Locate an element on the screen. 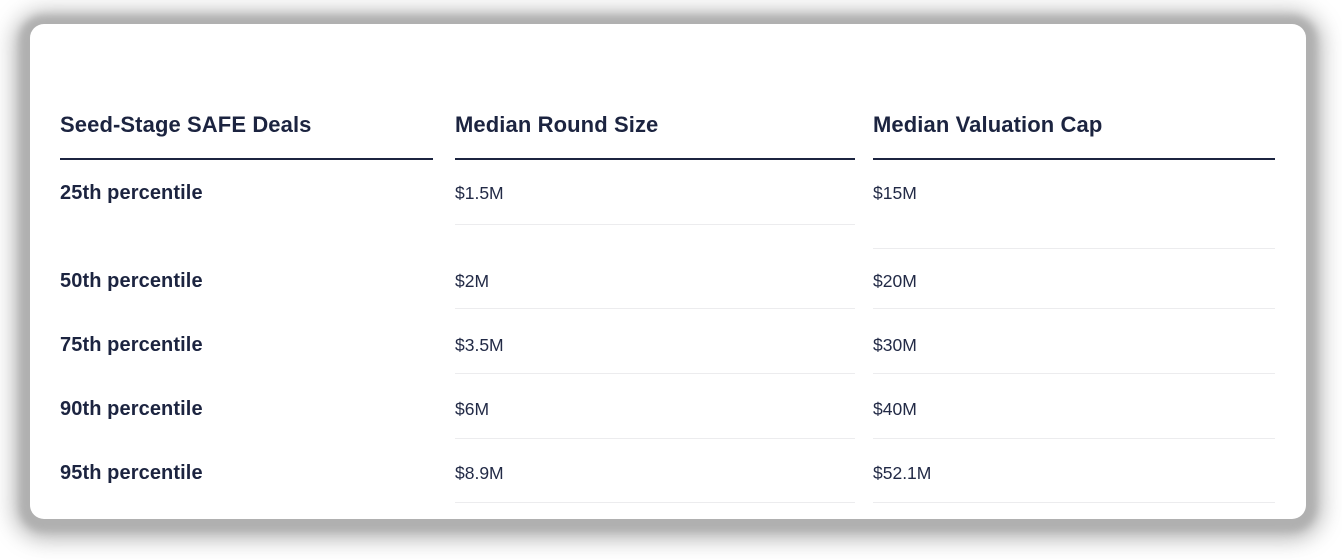  column-header-deals: Seed-Stage SAFE Deals is located at coordinates (246, 92).